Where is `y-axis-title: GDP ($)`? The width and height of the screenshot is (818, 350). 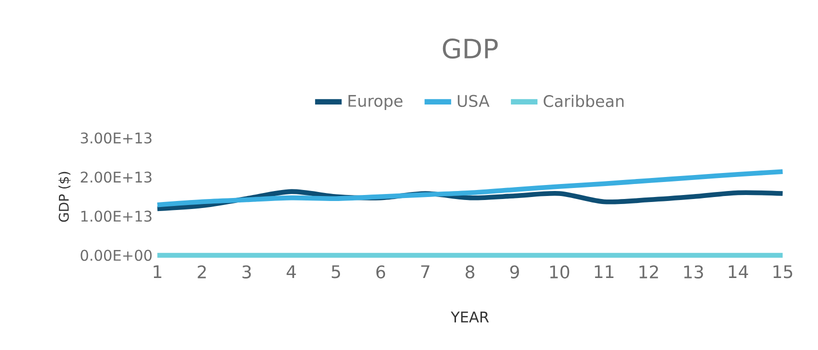 y-axis-title: GDP ($) is located at coordinates (64, 197).